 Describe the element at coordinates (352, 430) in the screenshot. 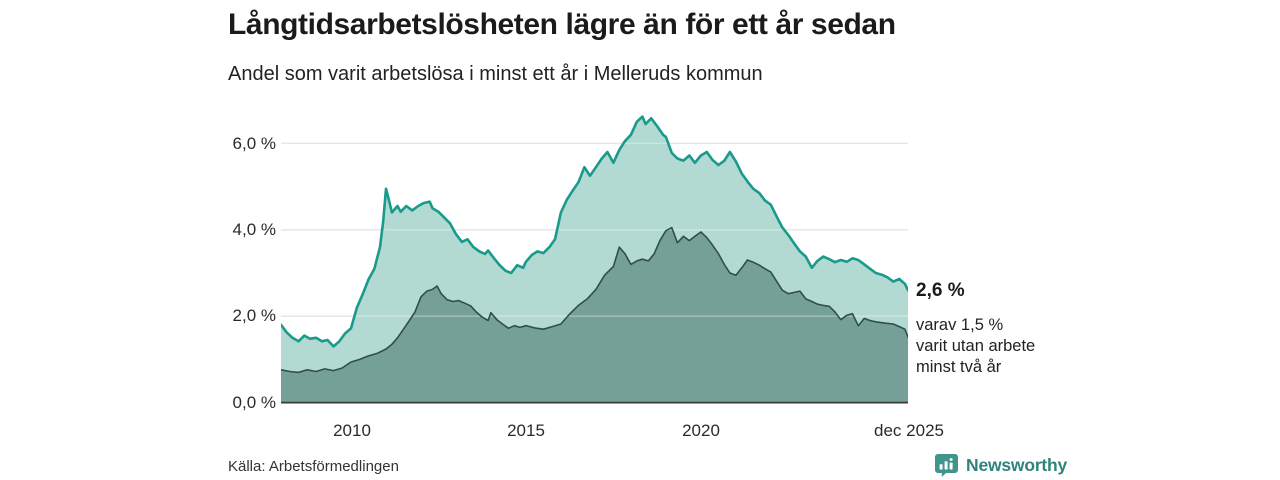

I see `x-tick-2010: 2010` at that location.